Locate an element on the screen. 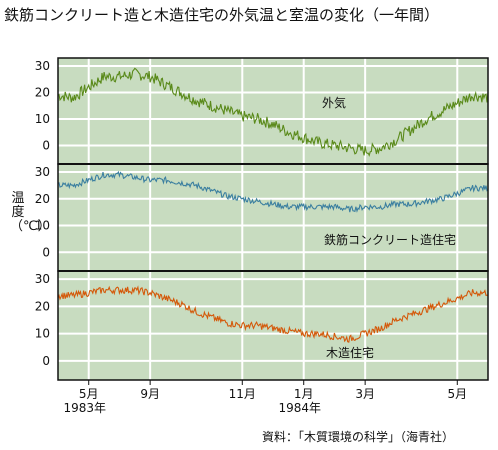  x-tick-label: 9月 is located at coordinates (150, 394).